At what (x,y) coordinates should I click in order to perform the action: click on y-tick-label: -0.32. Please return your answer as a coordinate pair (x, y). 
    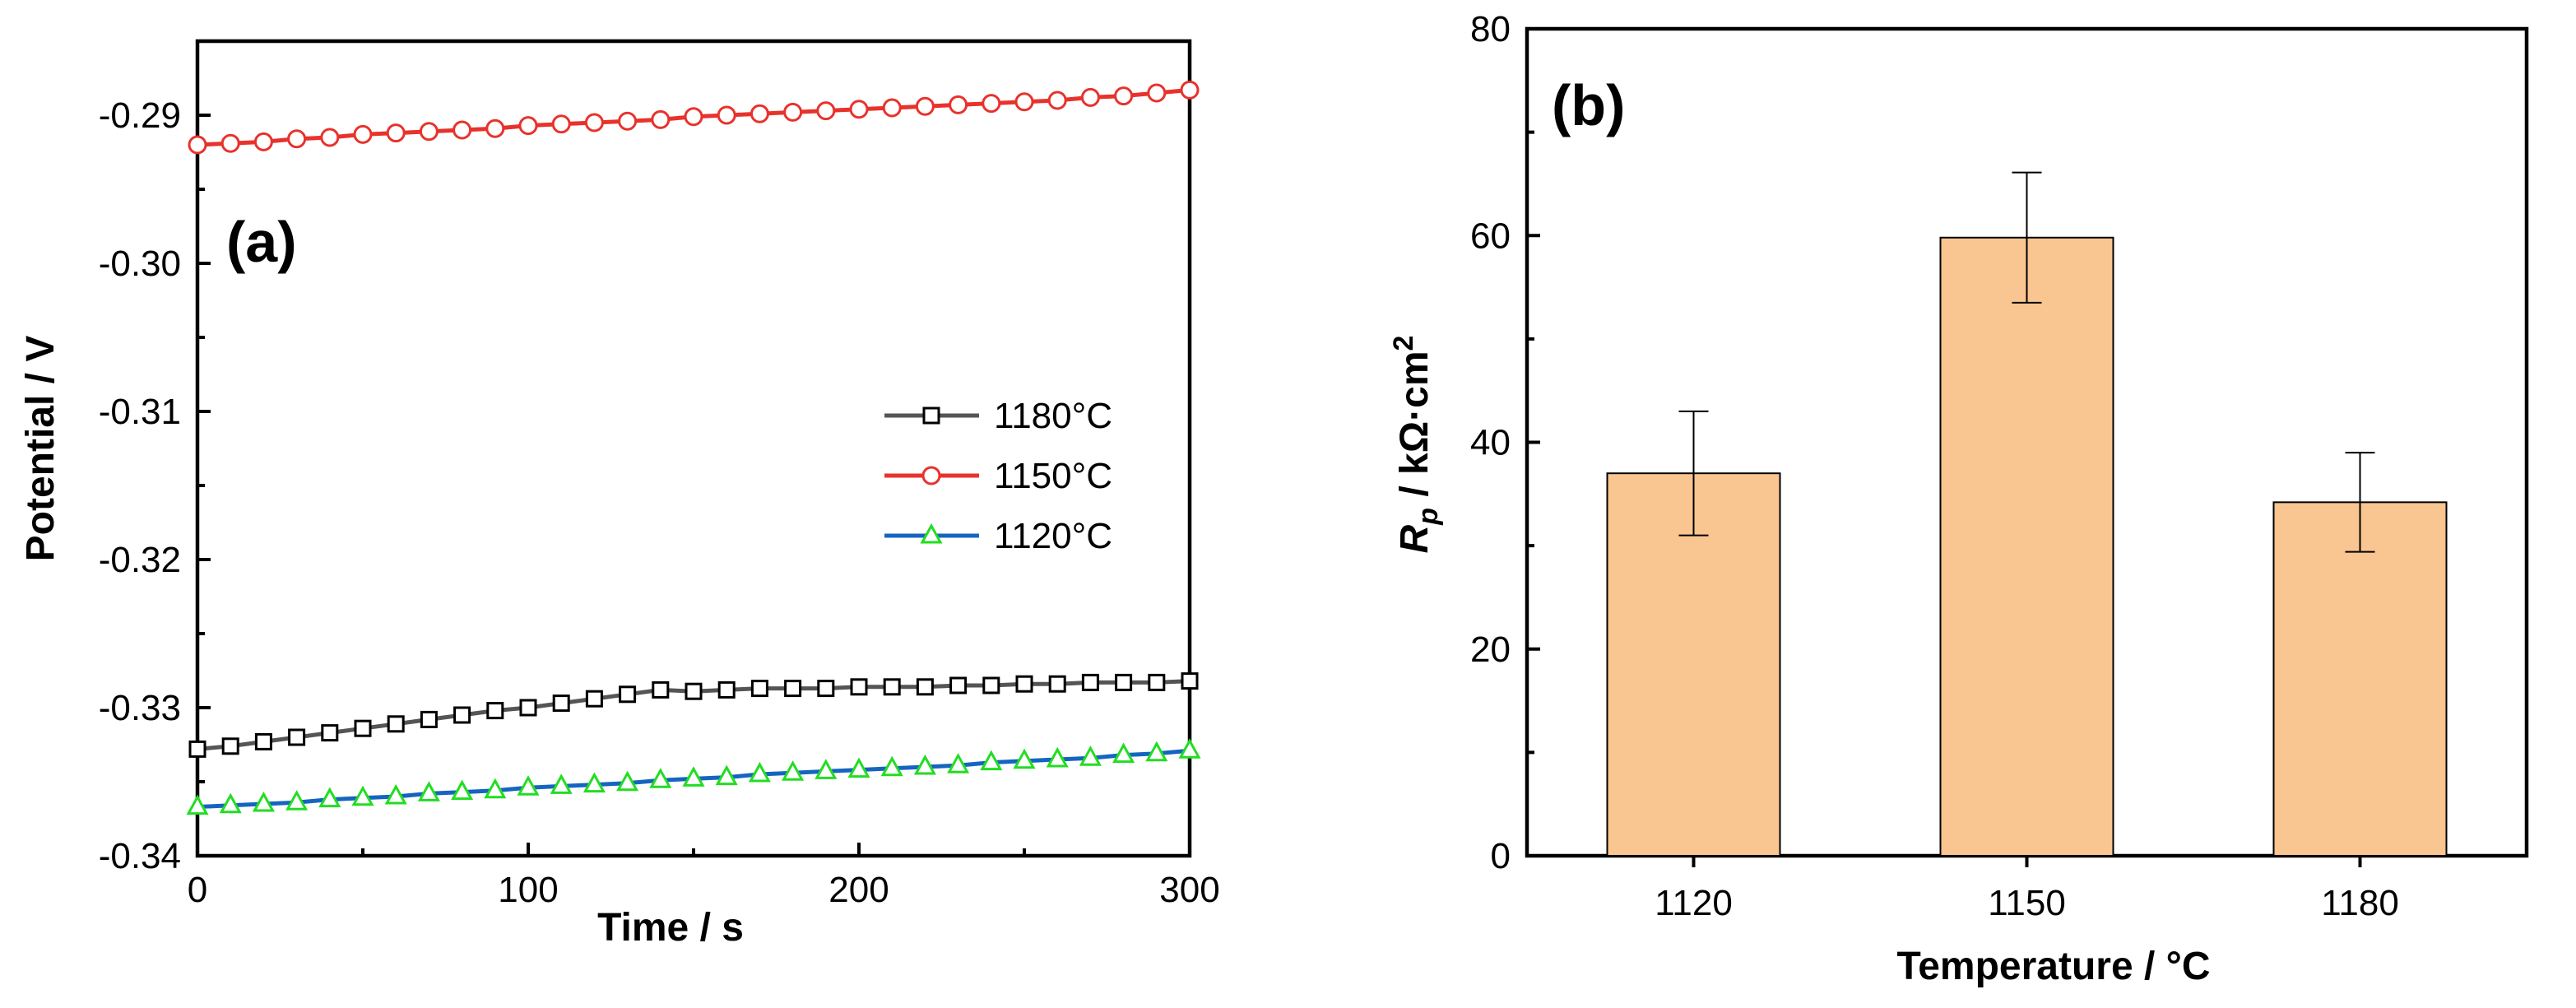
    Looking at the image, I should click on (140, 560).